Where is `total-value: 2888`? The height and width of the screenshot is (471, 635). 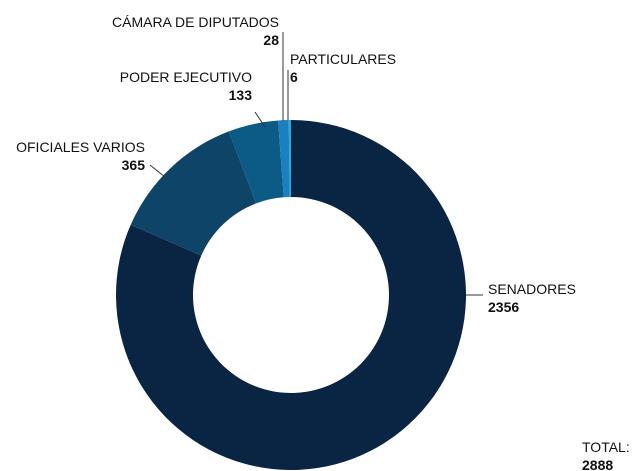 total-value: 2888 is located at coordinates (597, 464).